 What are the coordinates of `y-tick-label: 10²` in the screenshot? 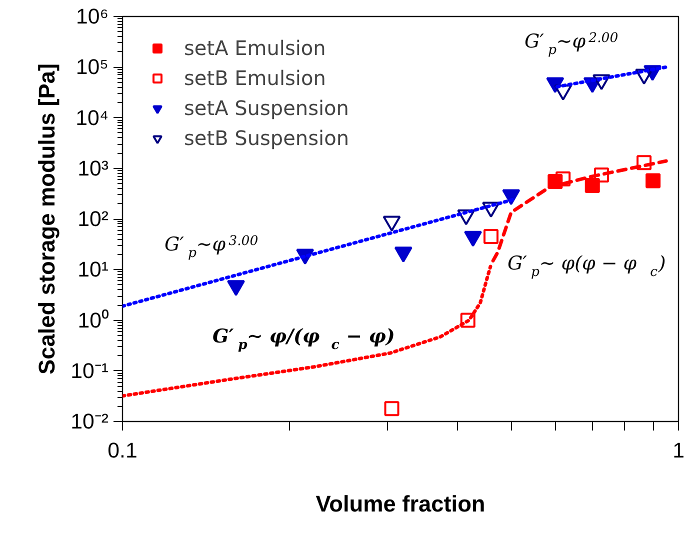 It's located at (93, 219).